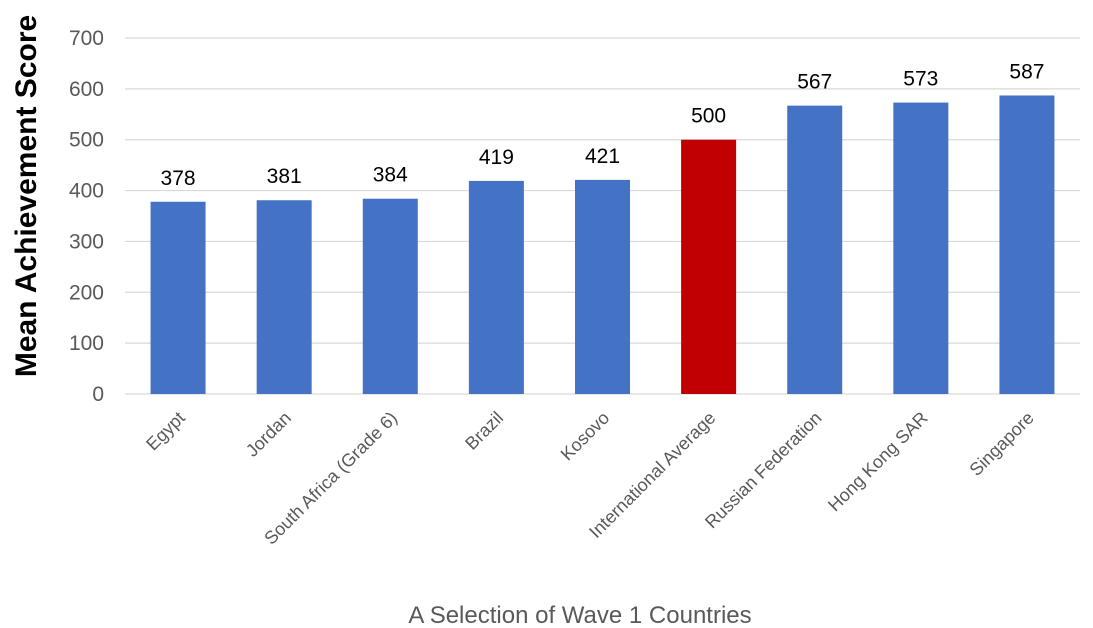 The image size is (1093, 628). What do you see at coordinates (86, 343) in the screenshot?
I see `y-tick-label: 100` at bounding box center [86, 343].